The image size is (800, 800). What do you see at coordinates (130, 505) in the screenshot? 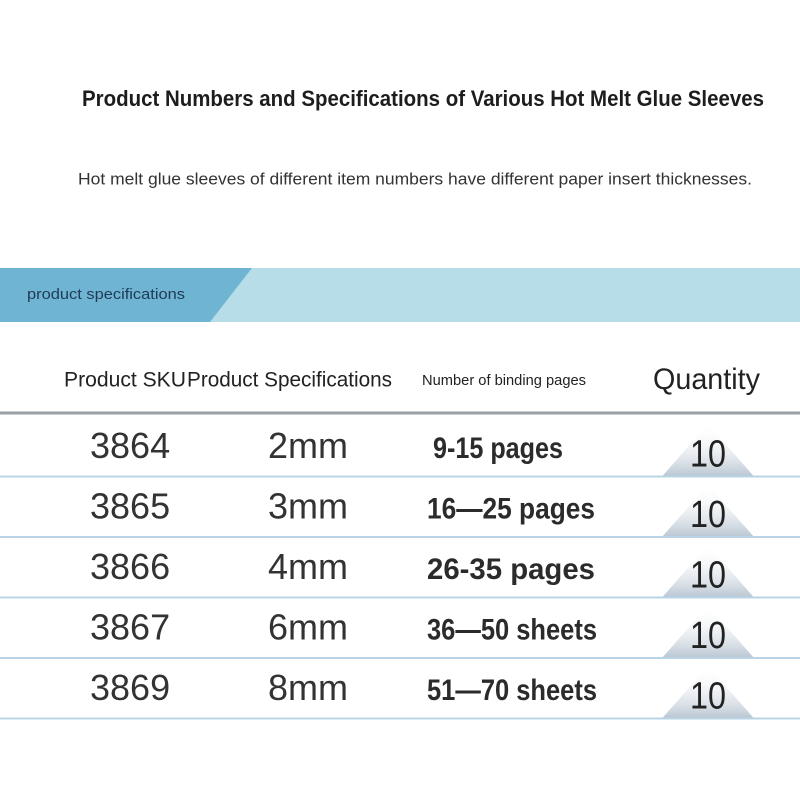
I see `sku-cell: 3865` at bounding box center [130, 505].